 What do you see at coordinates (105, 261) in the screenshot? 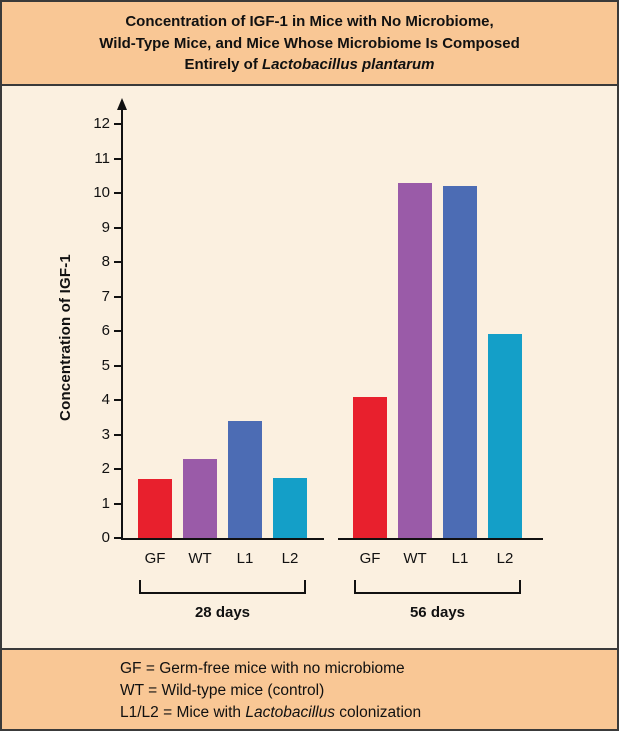
I see `y-tick-label: 8` at bounding box center [105, 261].